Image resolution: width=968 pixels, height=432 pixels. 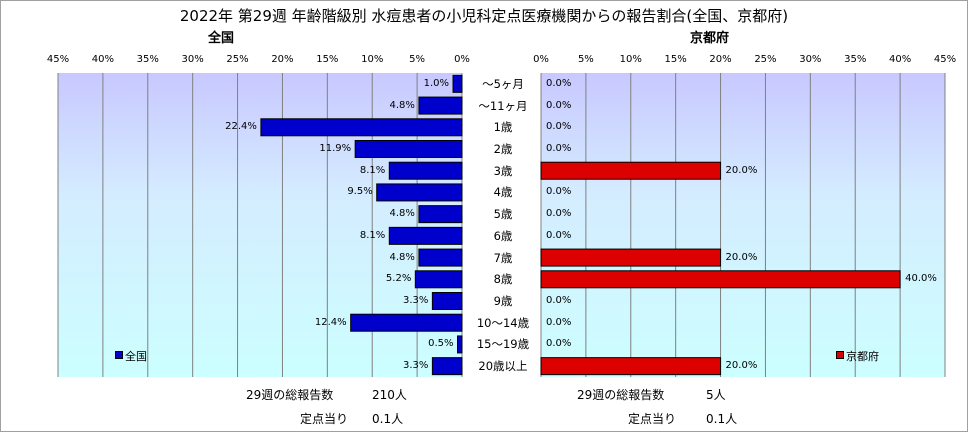 What do you see at coordinates (503, 192) in the screenshot?
I see `category-label: 4歳` at bounding box center [503, 192].